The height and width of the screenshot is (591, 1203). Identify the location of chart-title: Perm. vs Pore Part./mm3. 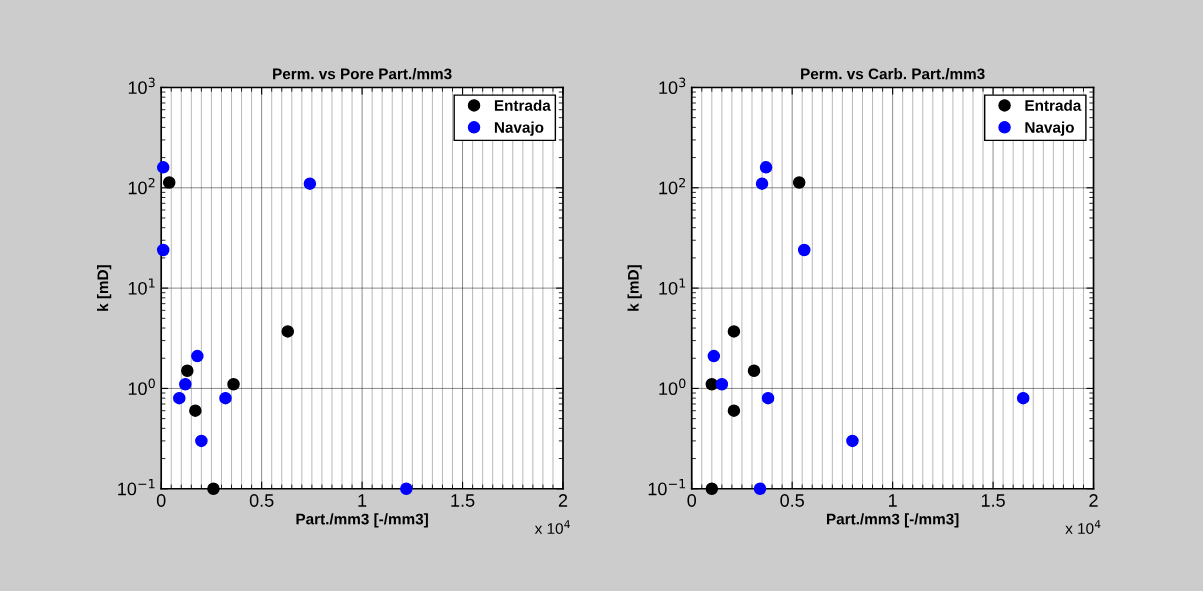
(362, 74).